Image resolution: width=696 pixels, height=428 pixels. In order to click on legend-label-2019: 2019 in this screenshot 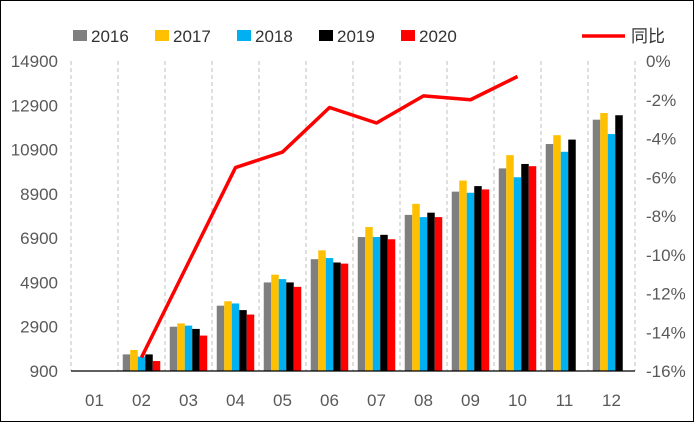, I will do `click(356, 36)`.